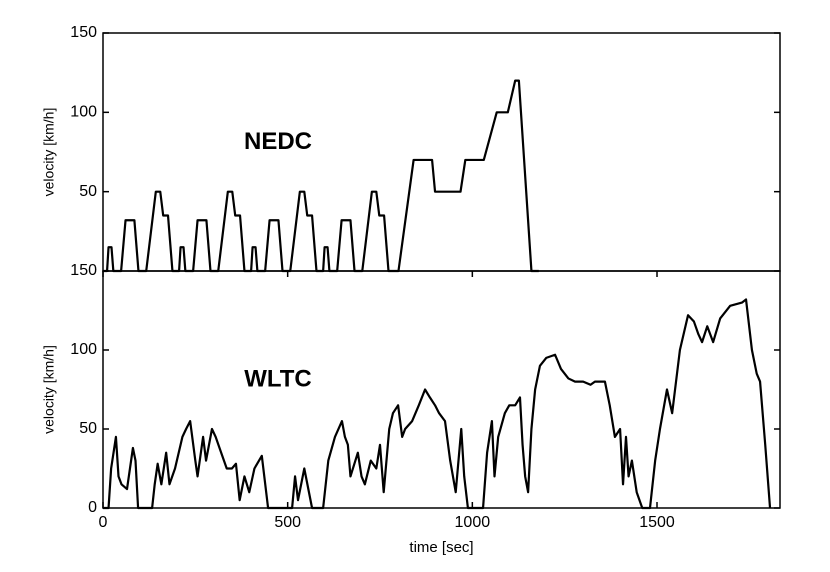 The image size is (830, 572). I want to click on x-tick-label: 0, so click(103, 522).